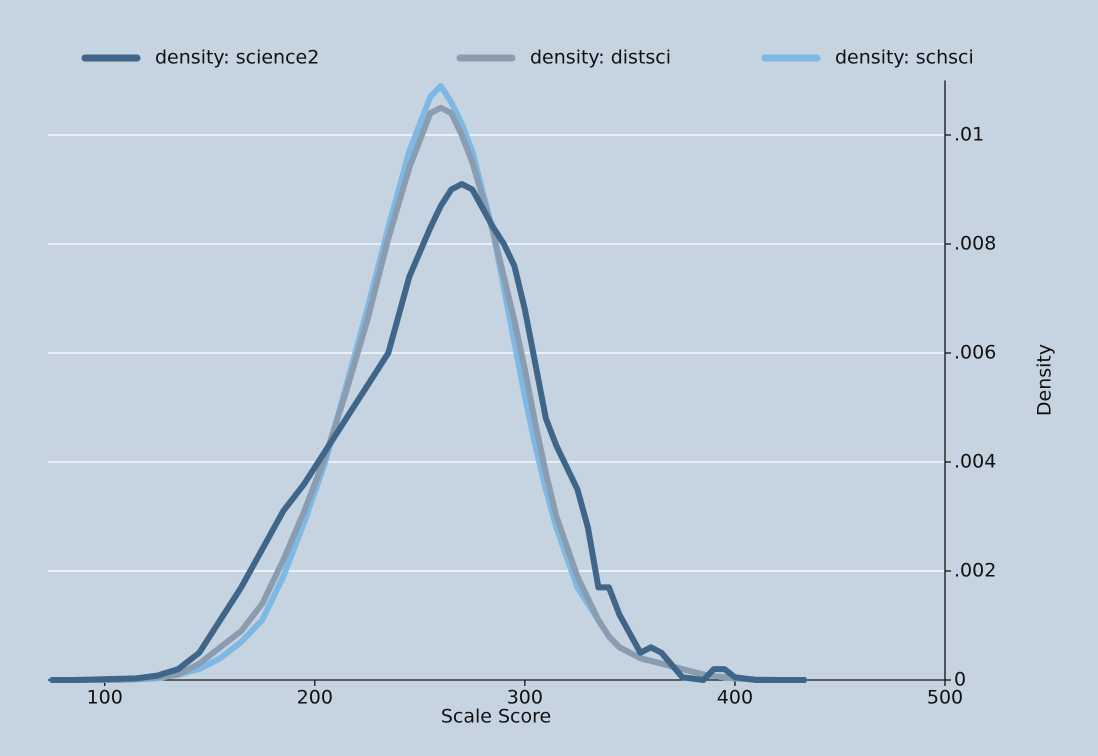 The height and width of the screenshot is (756, 1098). Describe the element at coordinates (975, 353) in the screenshot. I see `y-tick-label: .006` at that location.